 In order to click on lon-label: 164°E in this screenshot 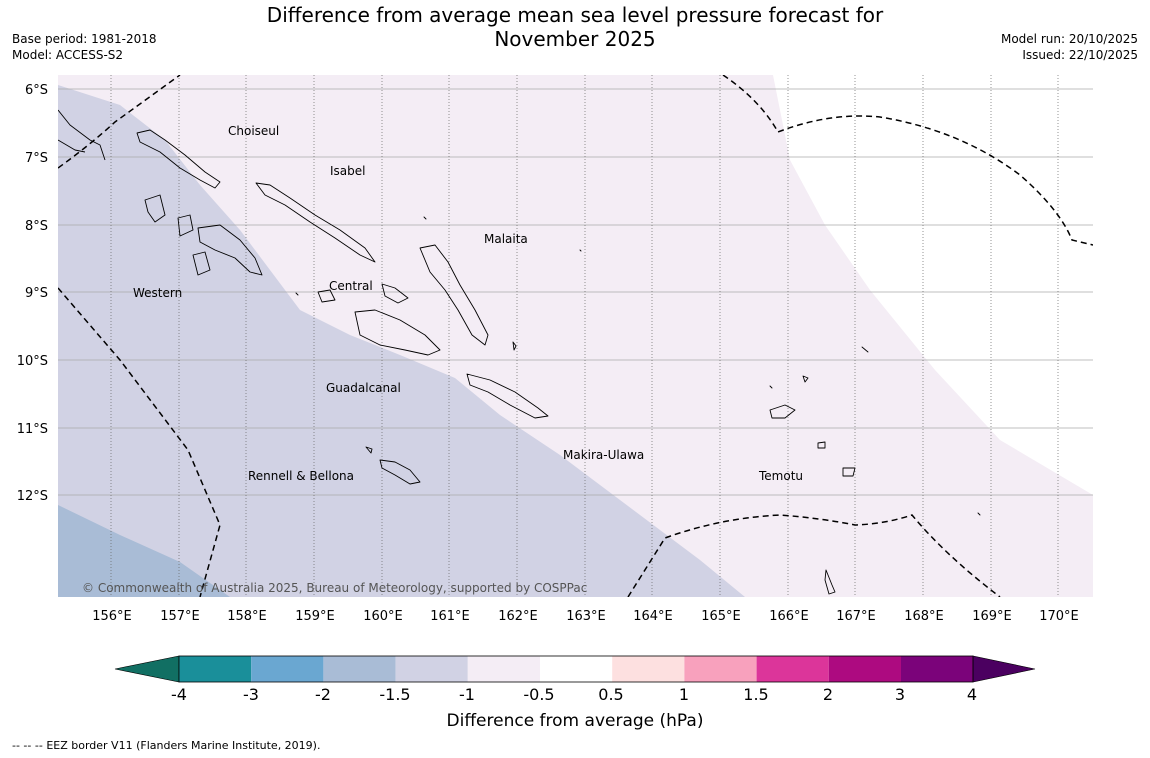, I will do `click(653, 616)`.